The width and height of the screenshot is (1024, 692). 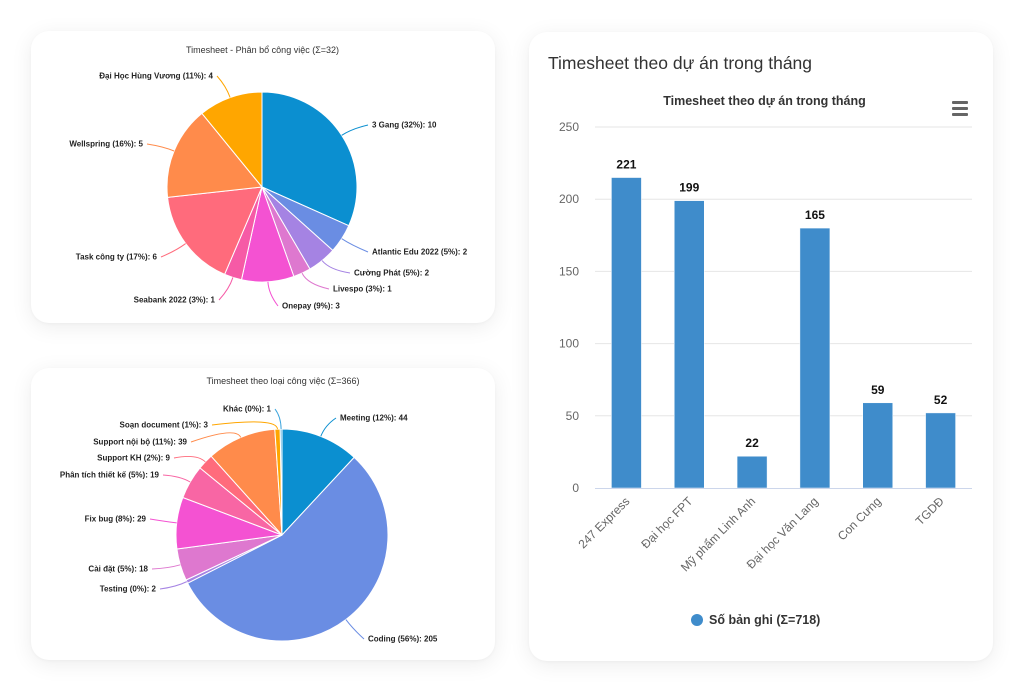 I want to click on pie-data-label: Coding (56%): 205, so click(x=403, y=639).